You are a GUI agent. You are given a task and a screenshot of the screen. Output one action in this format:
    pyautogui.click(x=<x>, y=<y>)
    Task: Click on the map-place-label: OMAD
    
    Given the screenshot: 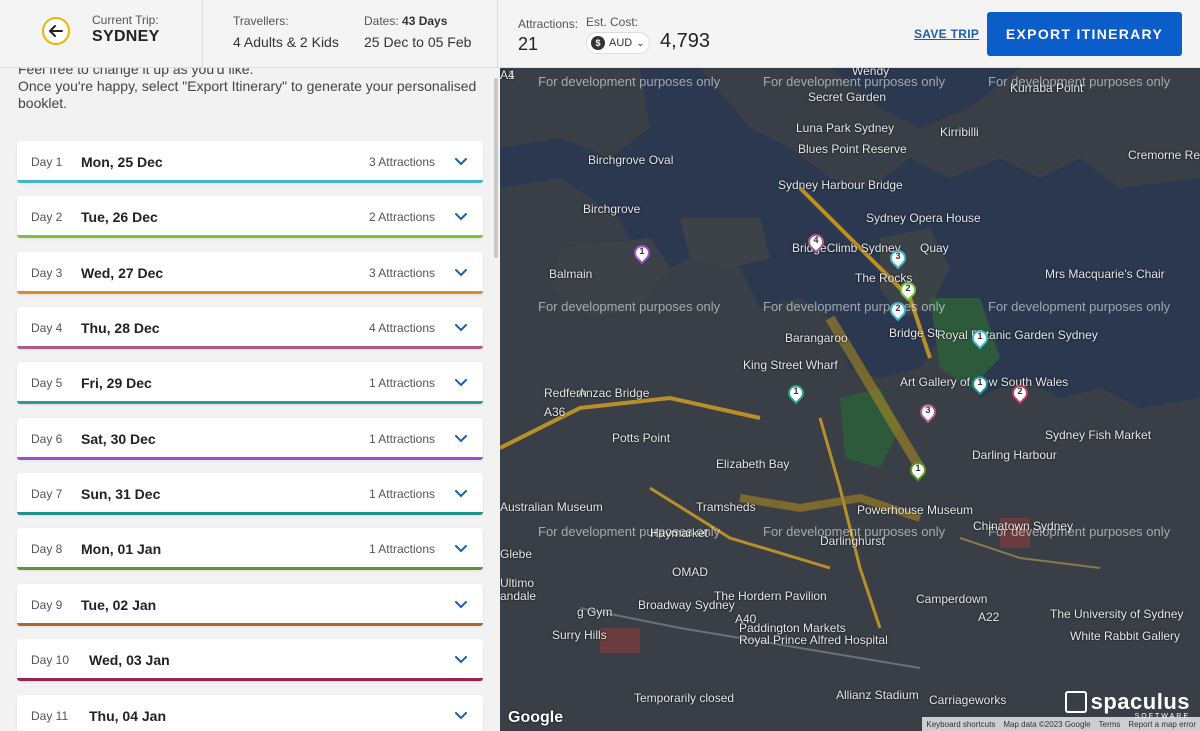 What is the action you would take?
    pyautogui.click(x=690, y=572)
    